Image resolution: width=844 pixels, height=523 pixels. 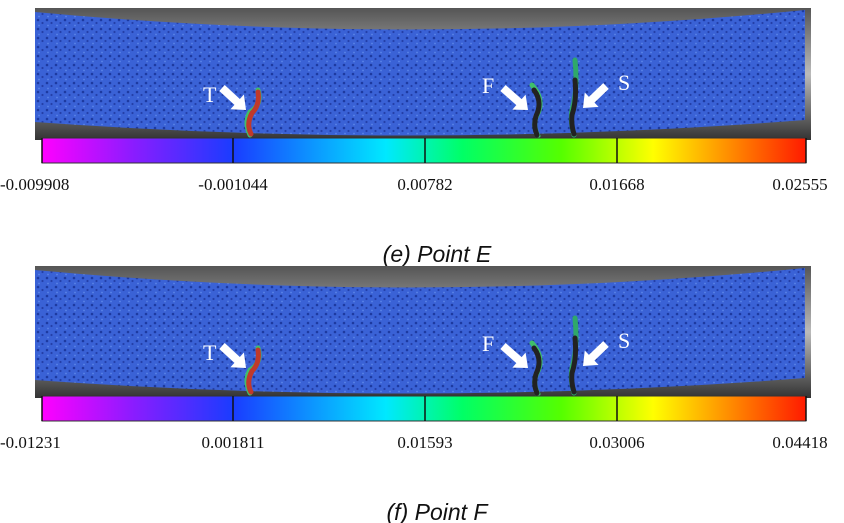 I want to click on colorbar-label: 0.03006, so click(x=616, y=442).